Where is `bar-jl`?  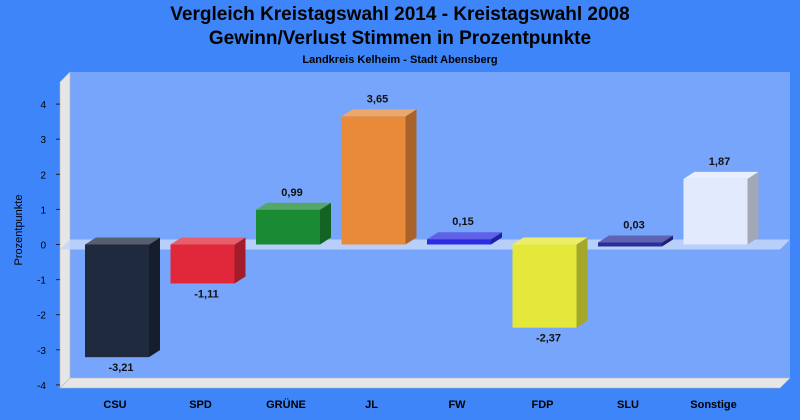
bar-jl is located at coordinates (379, 177).